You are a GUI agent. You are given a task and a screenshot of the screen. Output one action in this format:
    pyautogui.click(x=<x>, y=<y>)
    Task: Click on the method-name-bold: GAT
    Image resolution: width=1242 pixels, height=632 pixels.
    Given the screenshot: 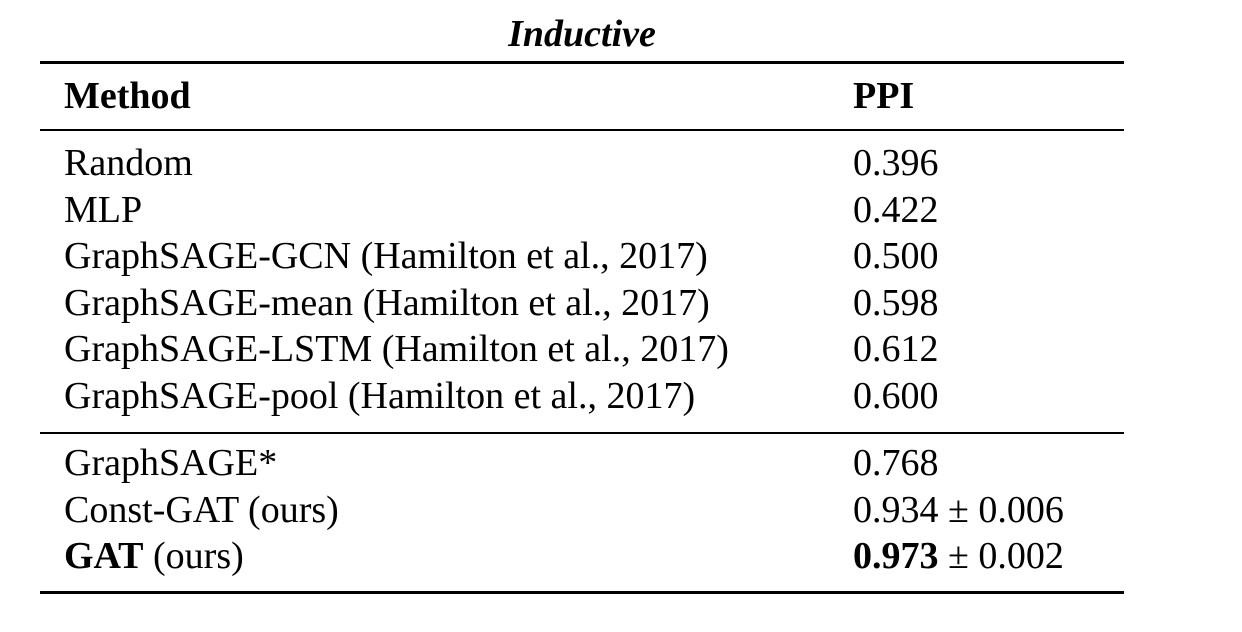 What is the action you would take?
    pyautogui.click(x=104, y=556)
    